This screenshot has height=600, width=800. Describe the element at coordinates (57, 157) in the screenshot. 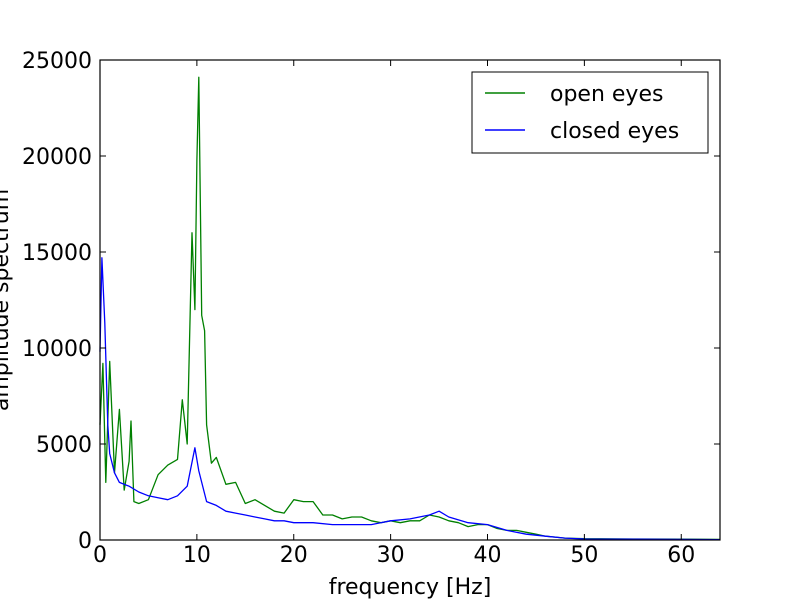

I see `y-tick-label: 20000` at that location.